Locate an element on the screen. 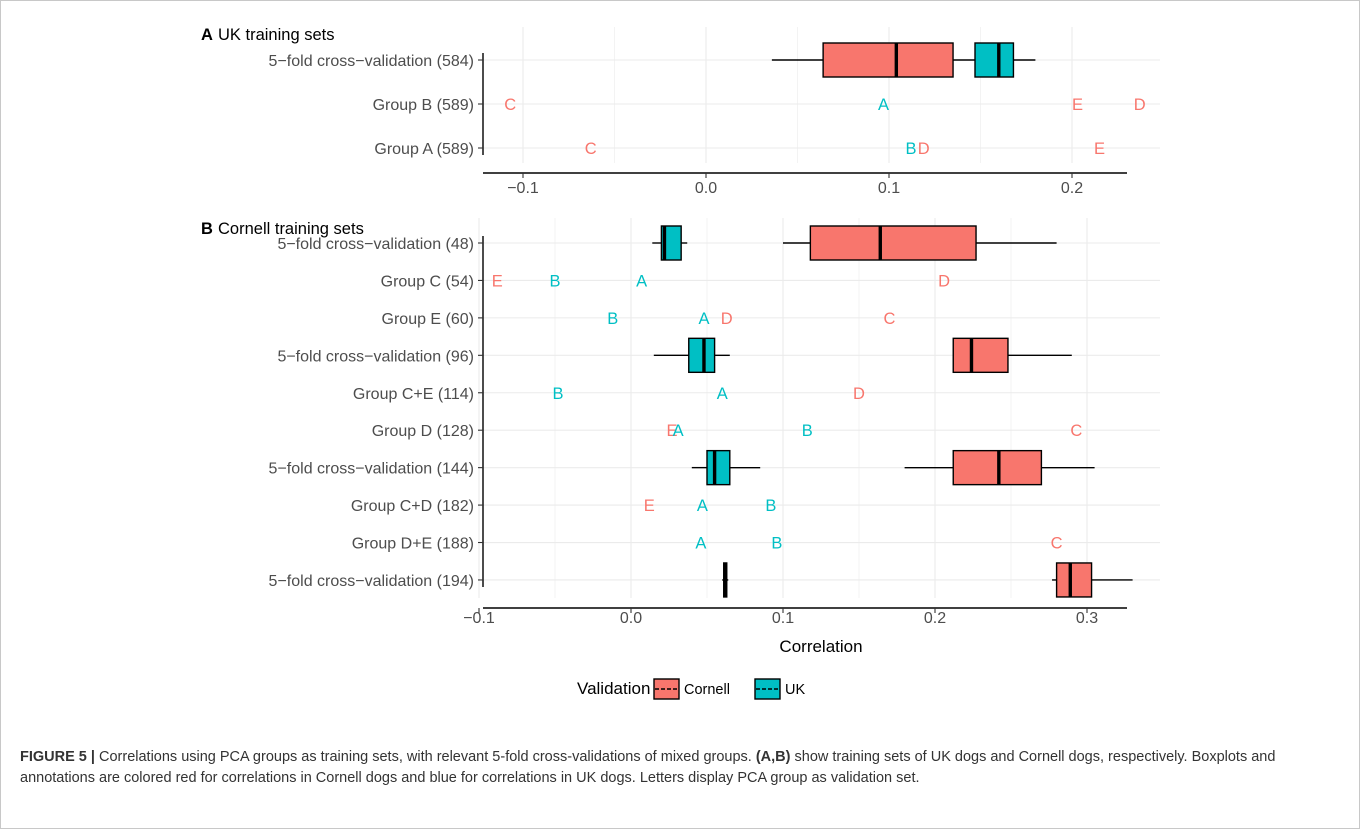  y-tick-label: Group C+E (114) is located at coordinates (413, 394).